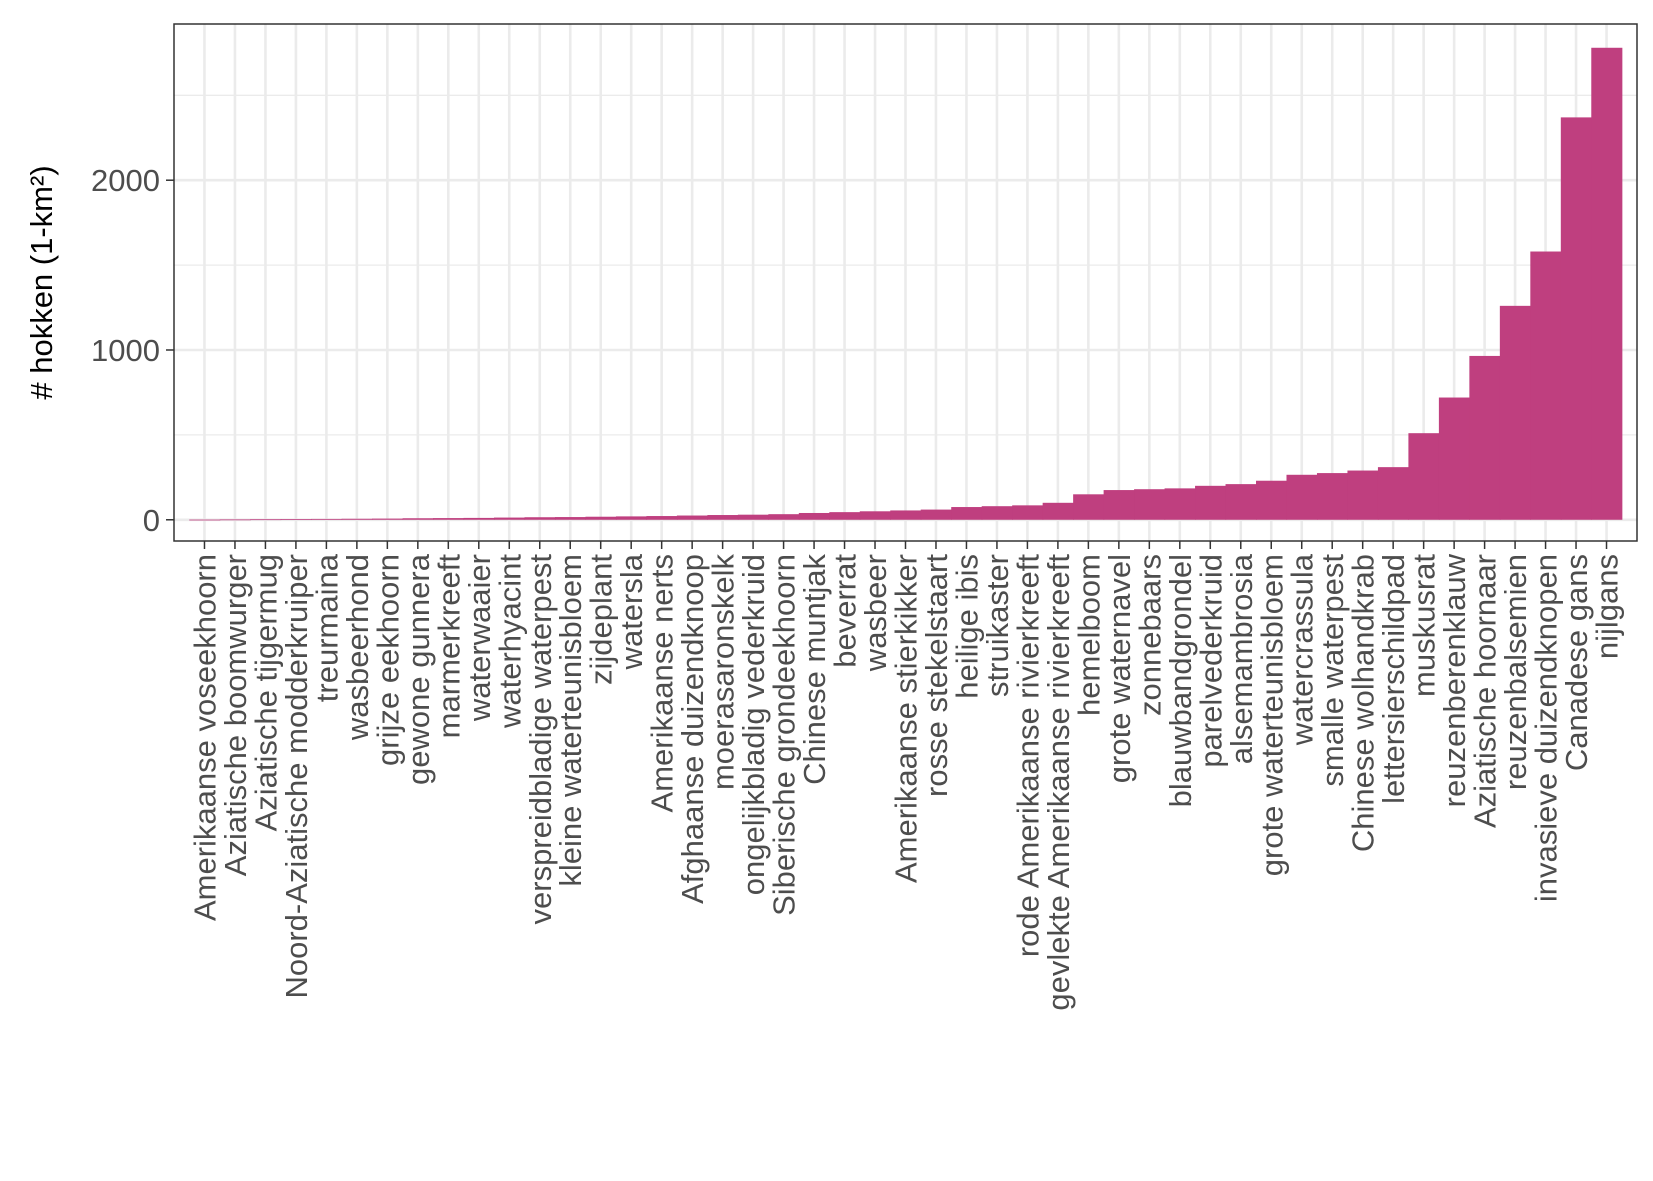  What do you see at coordinates (151, 520) in the screenshot?
I see `y-tick-label: 0` at bounding box center [151, 520].